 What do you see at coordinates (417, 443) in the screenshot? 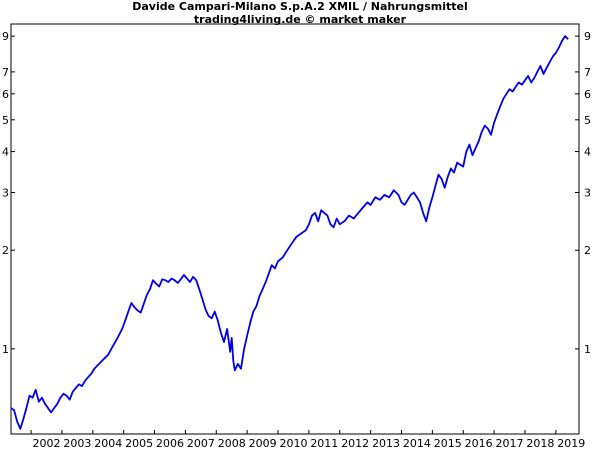
I see `x-tick-label: 2014` at bounding box center [417, 443].